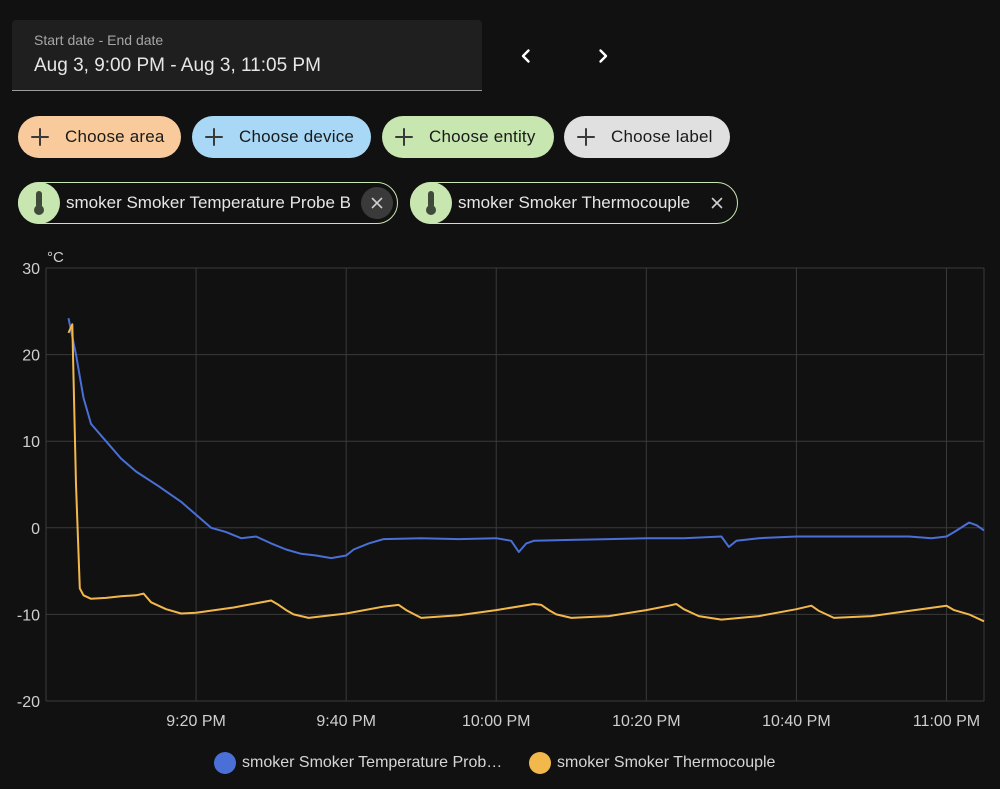 The height and width of the screenshot is (789, 1000). What do you see at coordinates (31, 442) in the screenshot?
I see `y-tick-label: 10` at bounding box center [31, 442].